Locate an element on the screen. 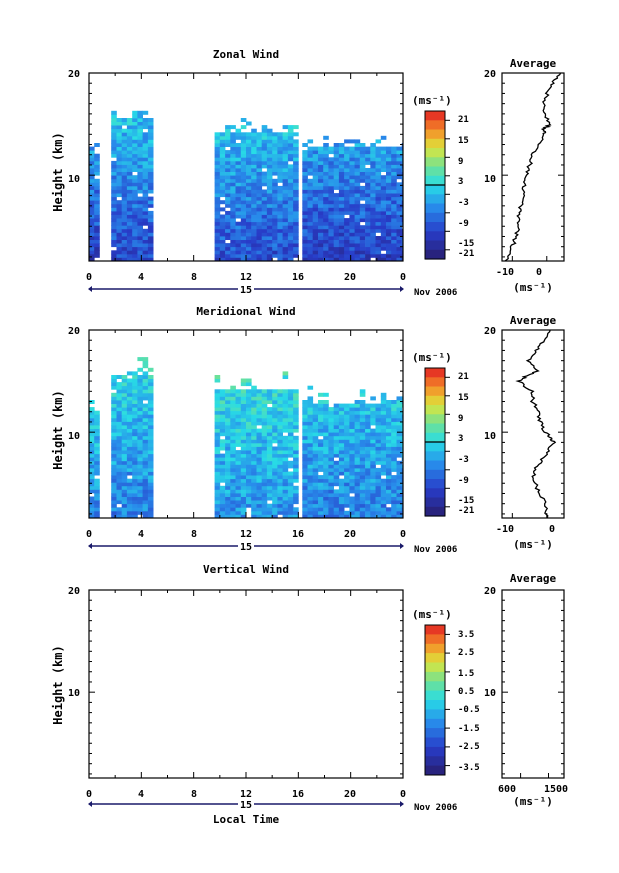 Image resolution: width=619 pixels, height=873 pixels. x-tick-label: 8 is located at coordinates (194, 277).